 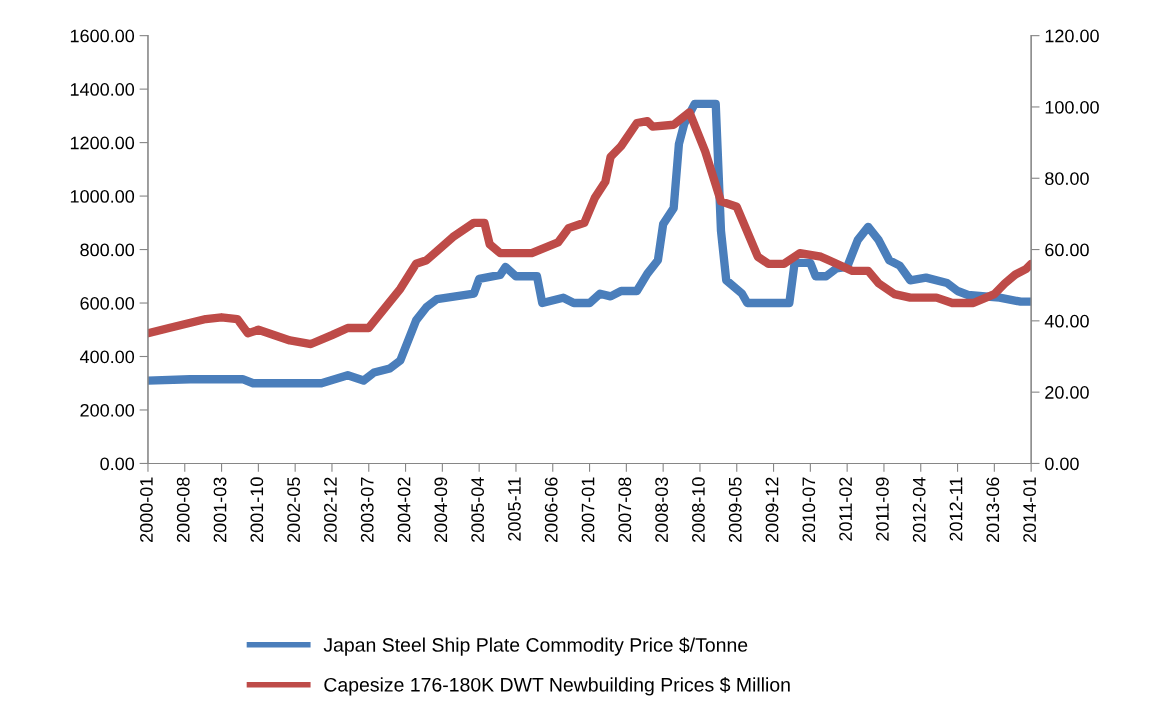 What do you see at coordinates (478, 509) in the screenshot?
I see `x-tick-label: 2005-04` at bounding box center [478, 509].